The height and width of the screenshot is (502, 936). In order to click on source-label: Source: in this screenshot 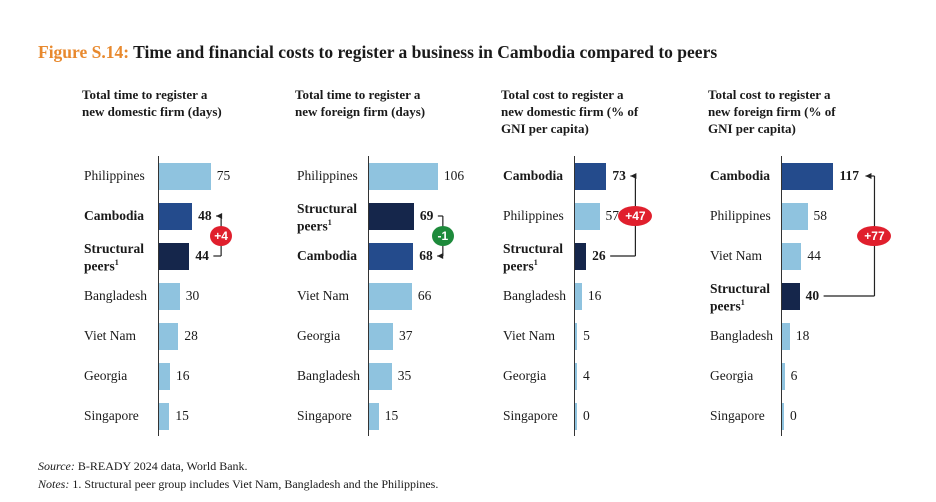, I will do `click(56, 466)`.